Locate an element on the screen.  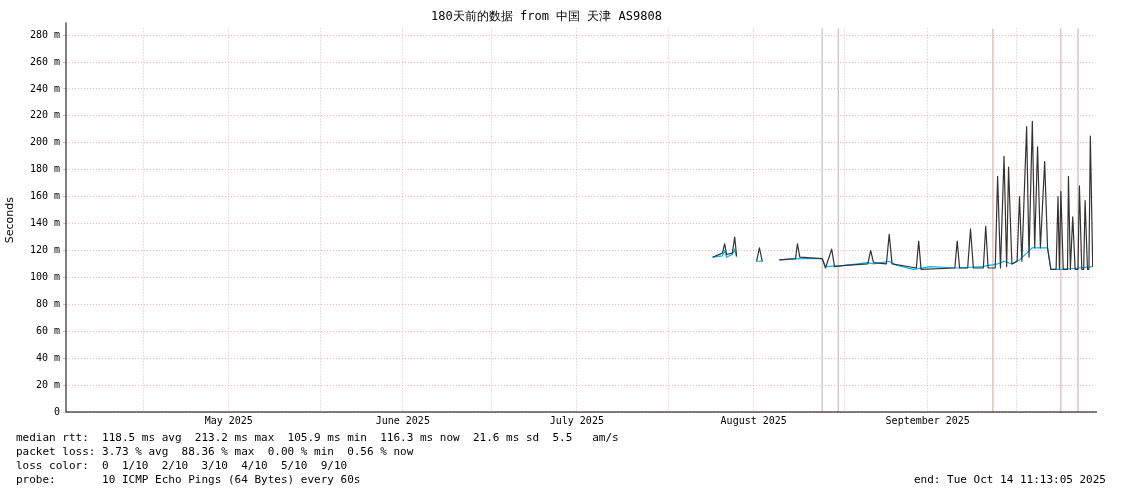
y-tick-label: 240 m is located at coordinates (44, 88).